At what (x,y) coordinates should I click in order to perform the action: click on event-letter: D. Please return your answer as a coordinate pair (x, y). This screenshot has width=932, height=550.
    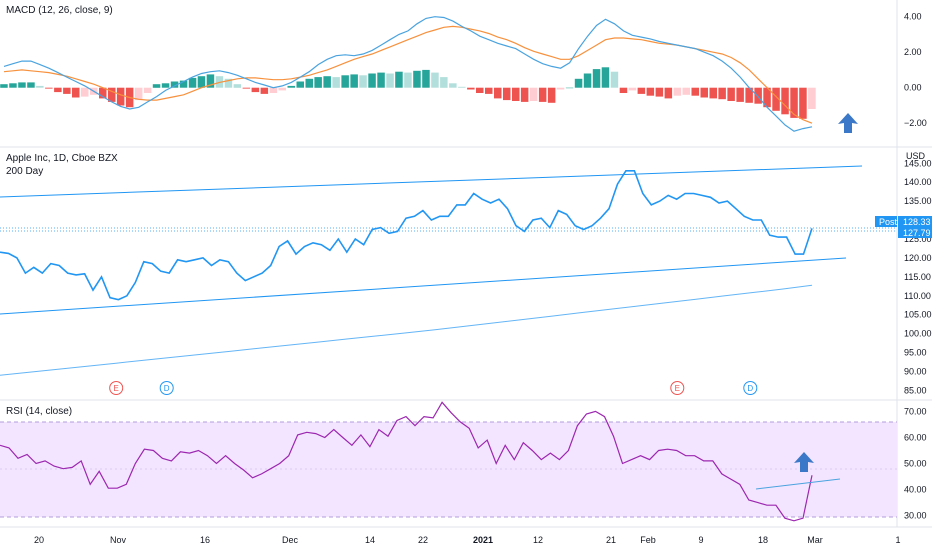
    Looking at the image, I should click on (750, 388).